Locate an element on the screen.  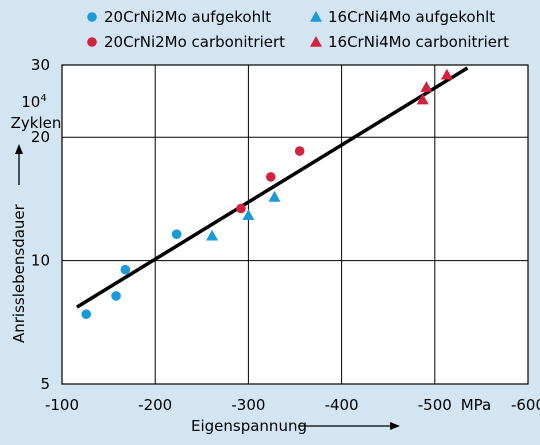
y-axis-label: Anrisslebensdauer is located at coordinates (19, 273).